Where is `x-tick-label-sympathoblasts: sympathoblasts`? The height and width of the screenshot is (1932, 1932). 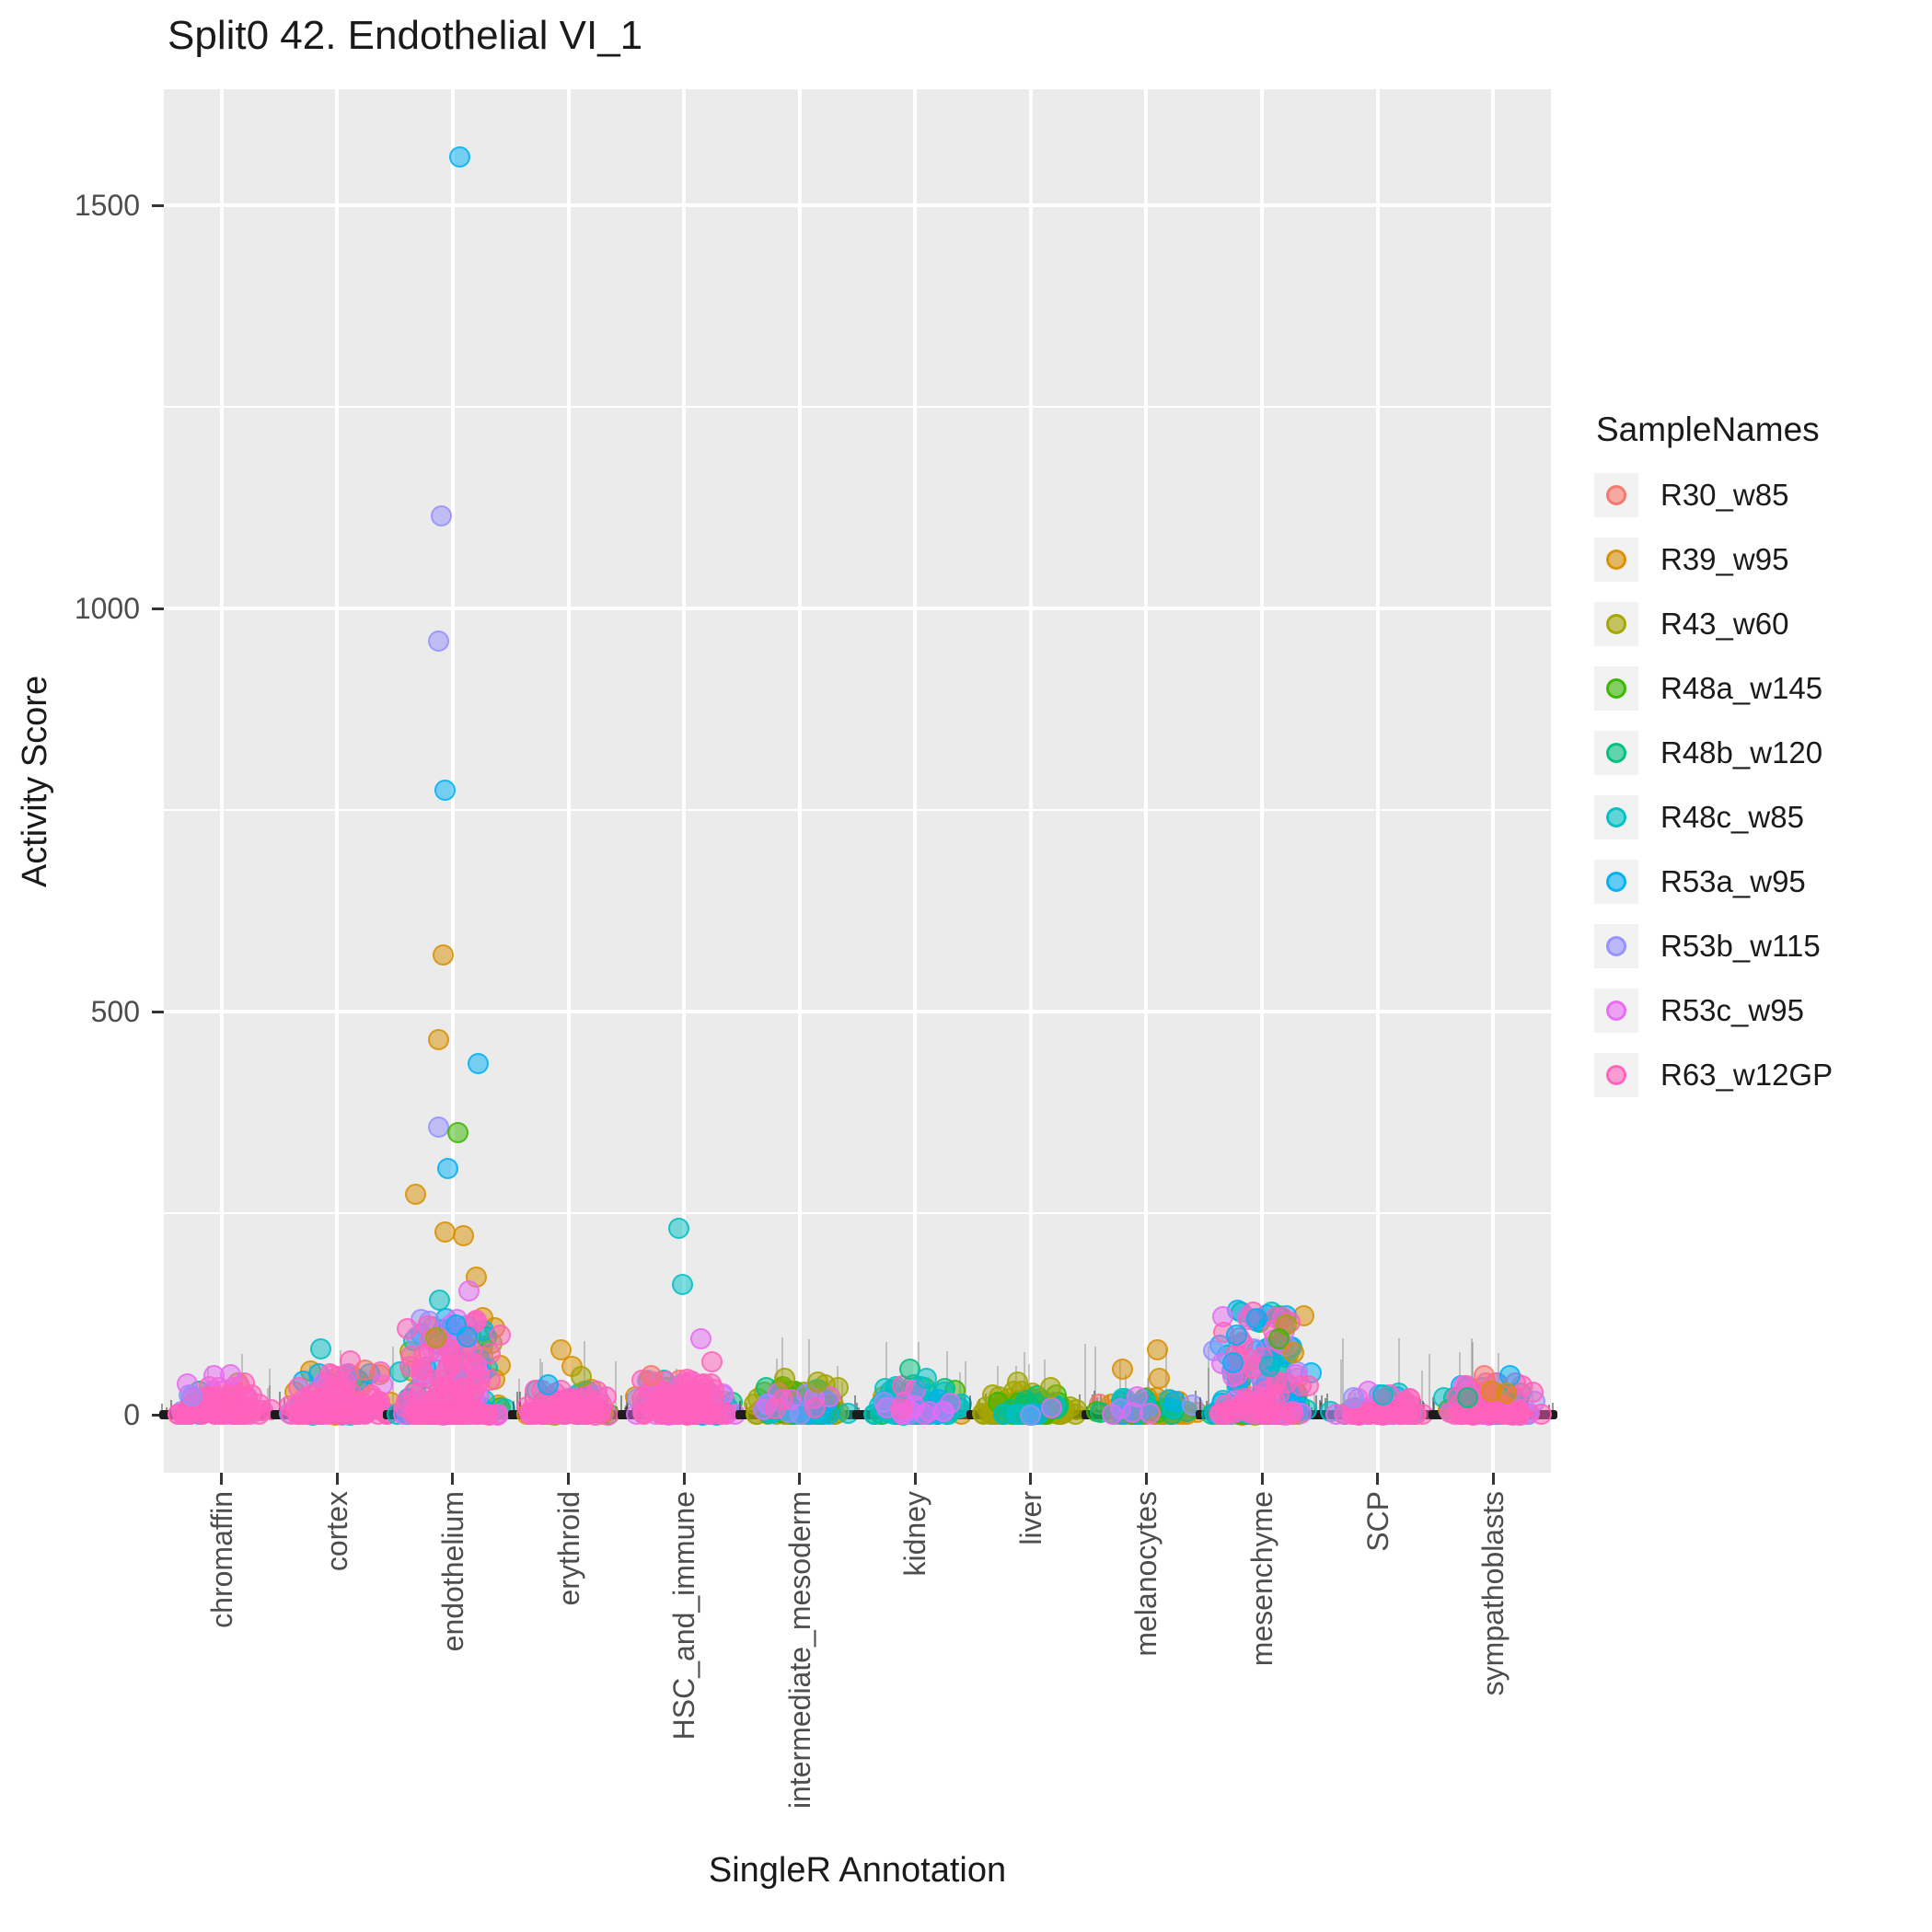
x-tick-label-sympathoblasts: sympathoblasts is located at coordinates (1493, 1594).